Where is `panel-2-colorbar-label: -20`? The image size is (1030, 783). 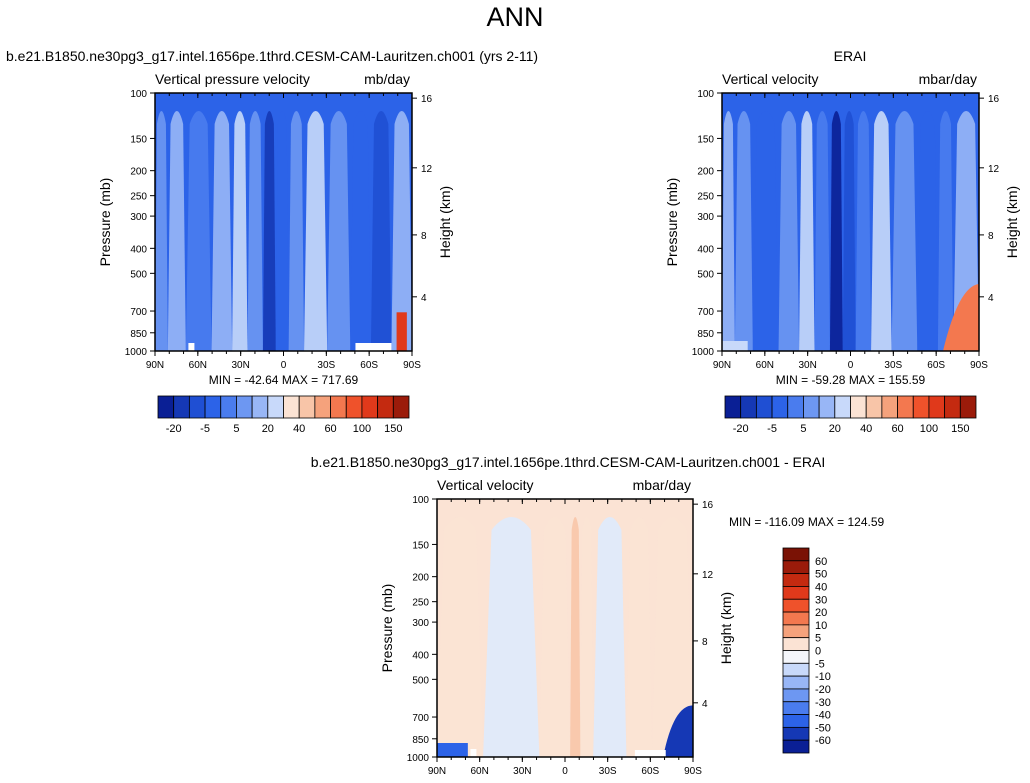
panel-2-colorbar-label: -20 is located at coordinates (741, 429).